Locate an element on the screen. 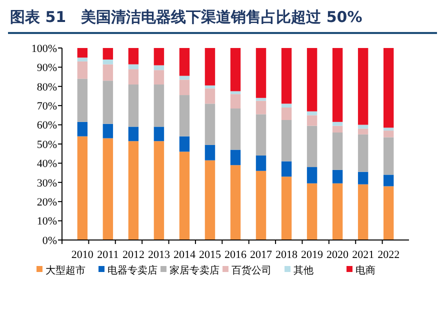 Image resolution: width=445 pixels, height=328 pixels. x-tick-label: 2022 is located at coordinates (389, 255).